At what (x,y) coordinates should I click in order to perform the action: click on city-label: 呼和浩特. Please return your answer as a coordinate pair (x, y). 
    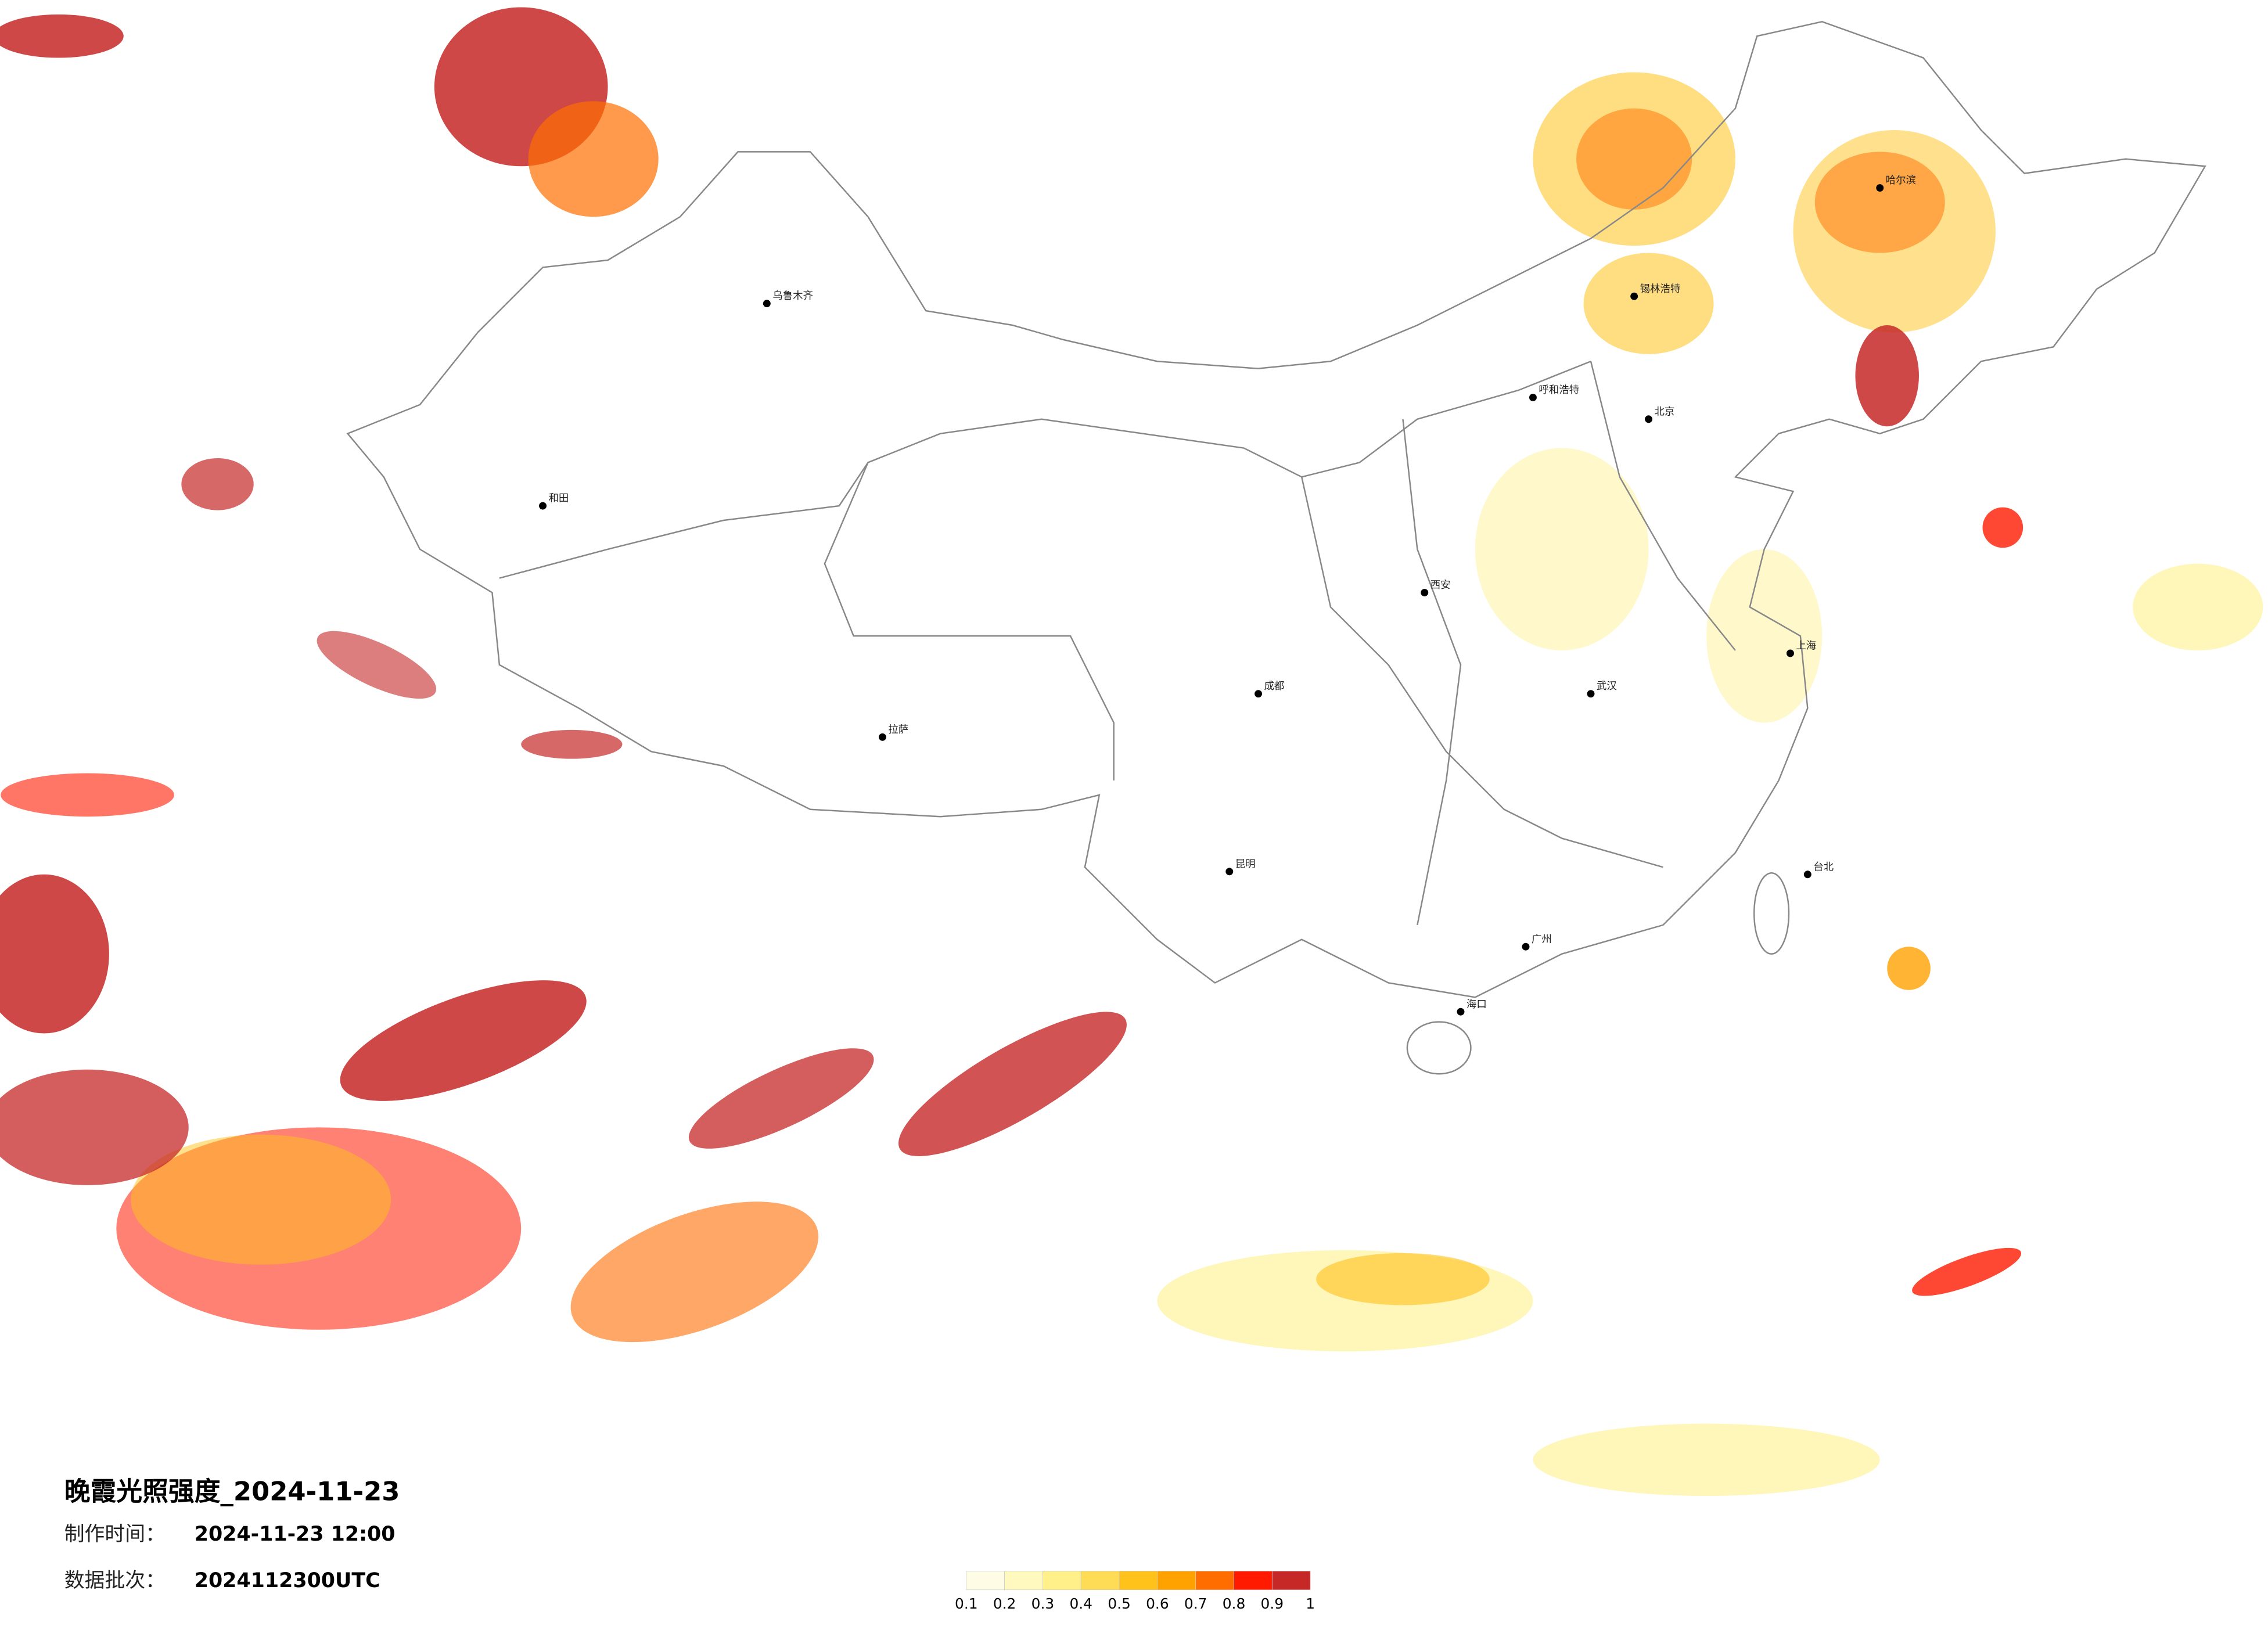
    Looking at the image, I should click on (1559, 390).